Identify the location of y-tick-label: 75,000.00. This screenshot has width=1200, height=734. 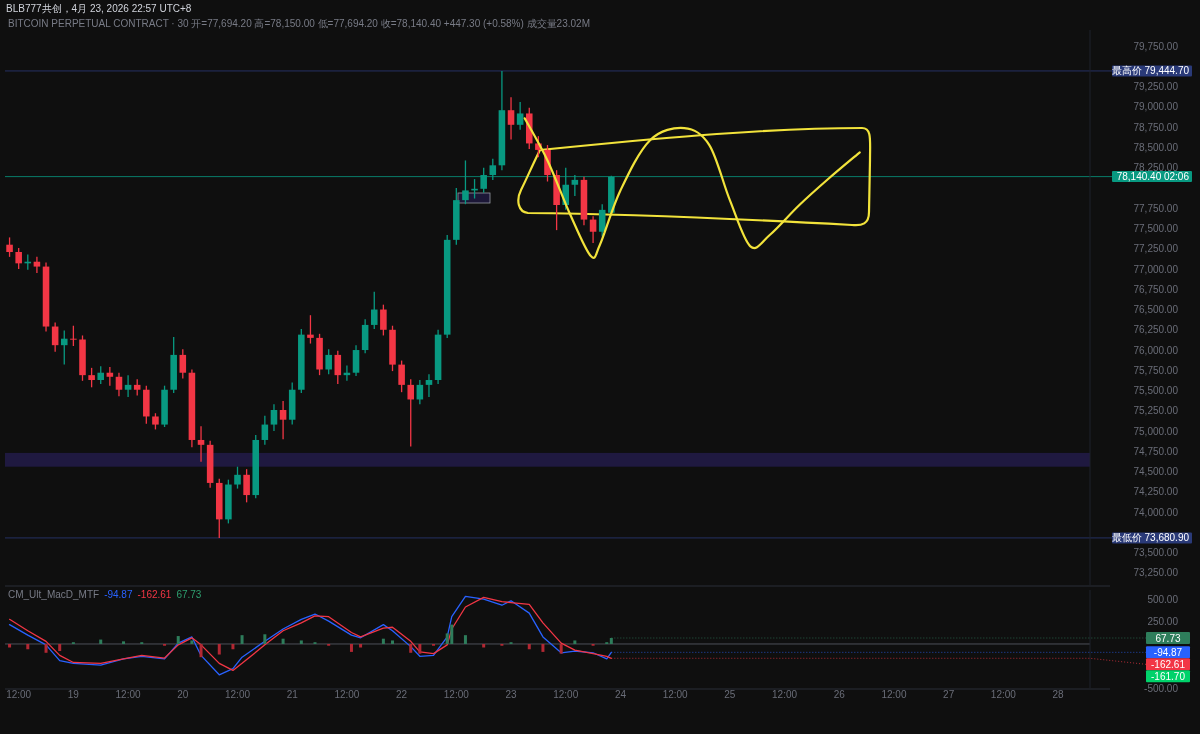
(1156, 431).